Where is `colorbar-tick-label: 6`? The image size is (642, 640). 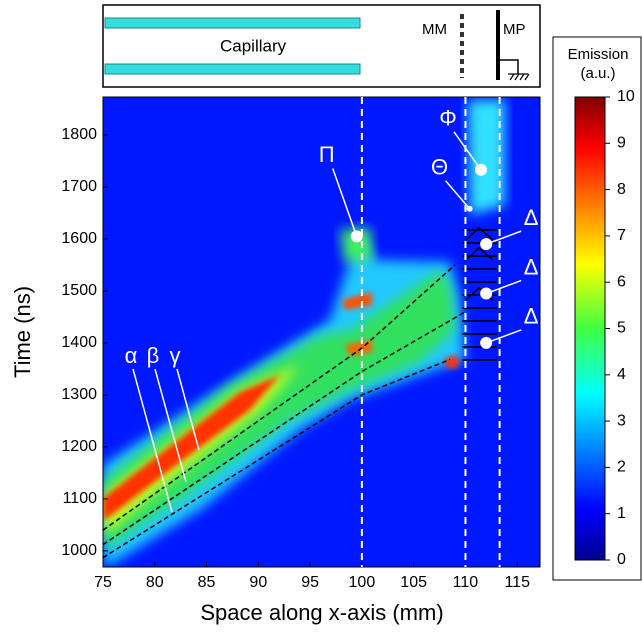 colorbar-tick-label: 6 is located at coordinates (621, 281).